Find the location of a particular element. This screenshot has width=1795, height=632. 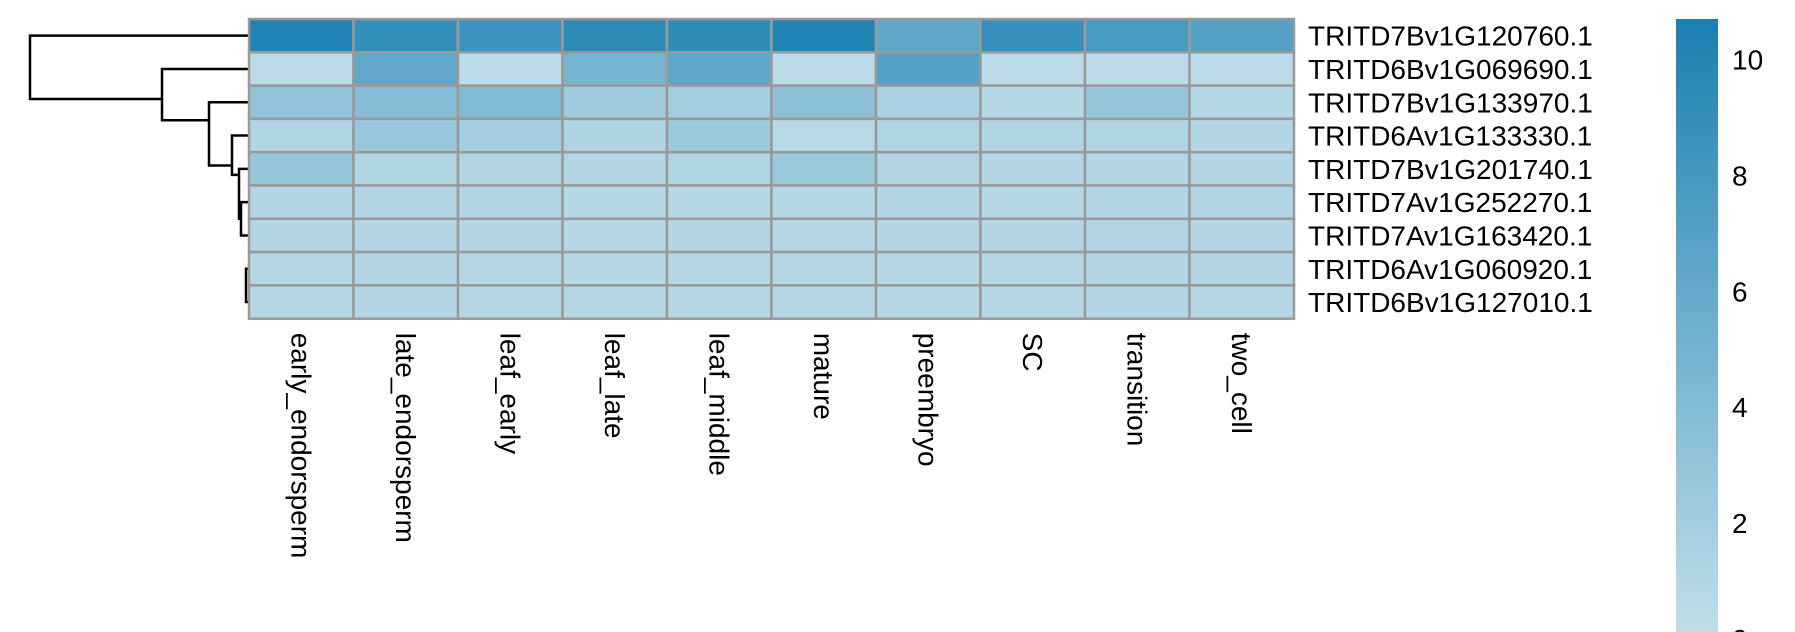

legend-tick-label: 10 is located at coordinates (1747, 60).